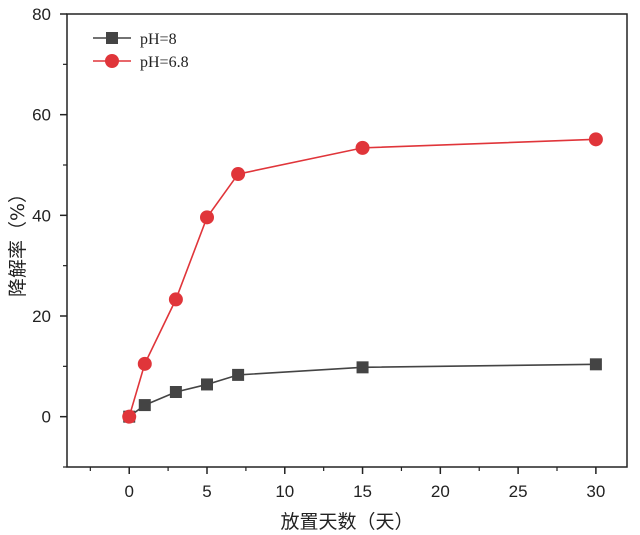 The height and width of the screenshot is (535, 640). I want to click on x-tick-label-30: 30, so click(595, 491).